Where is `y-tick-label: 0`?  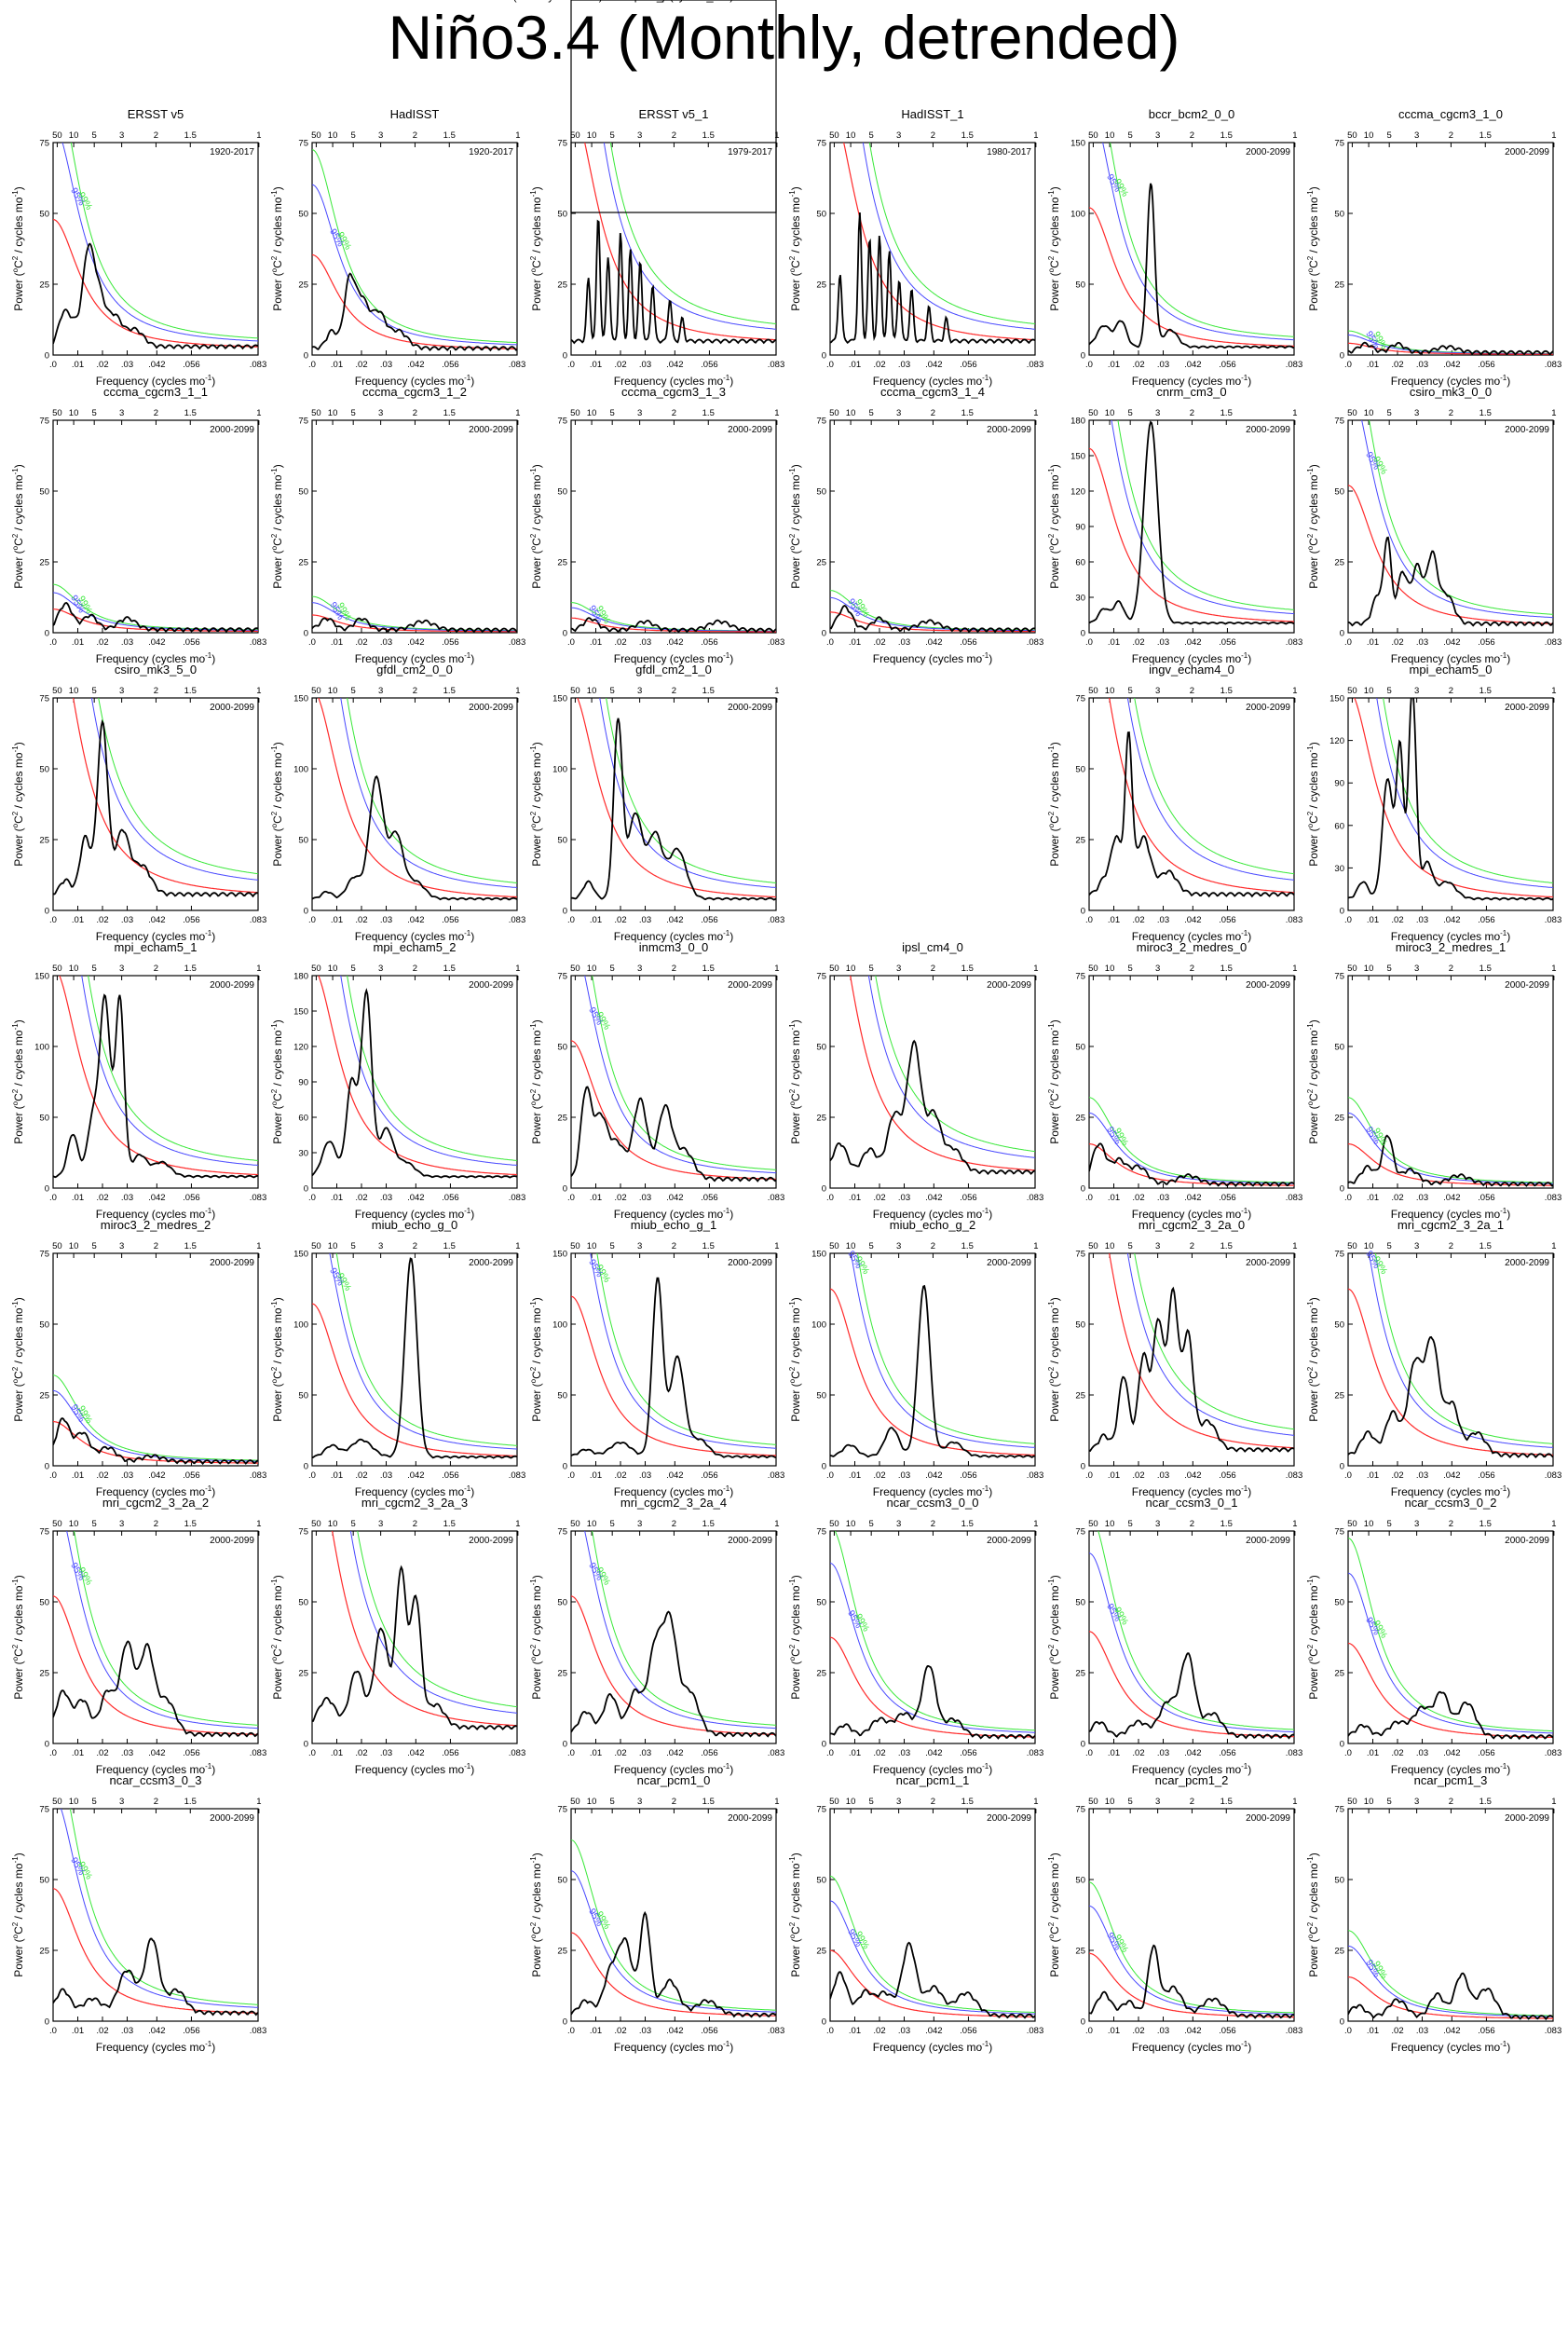 y-tick-label: 0 is located at coordinates (565, 1).